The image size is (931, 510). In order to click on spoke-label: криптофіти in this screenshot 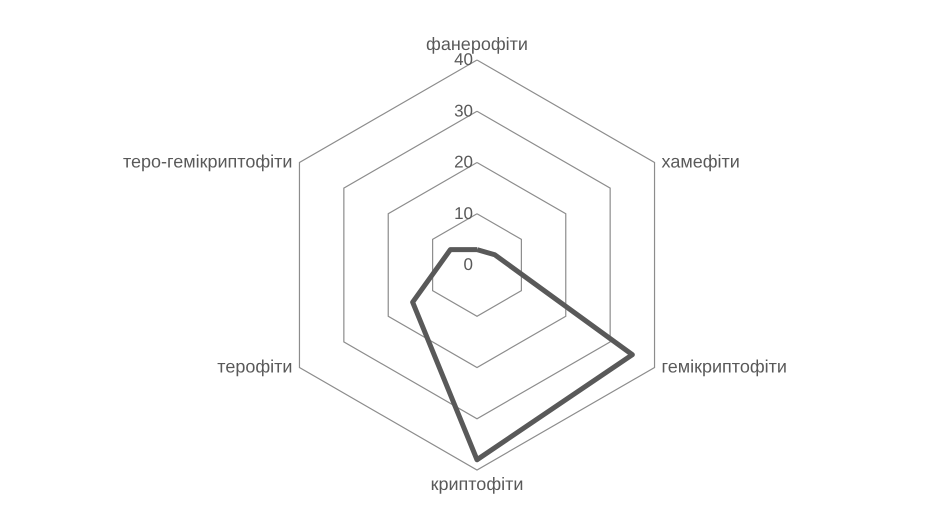, I will do `click(477, 484)`.